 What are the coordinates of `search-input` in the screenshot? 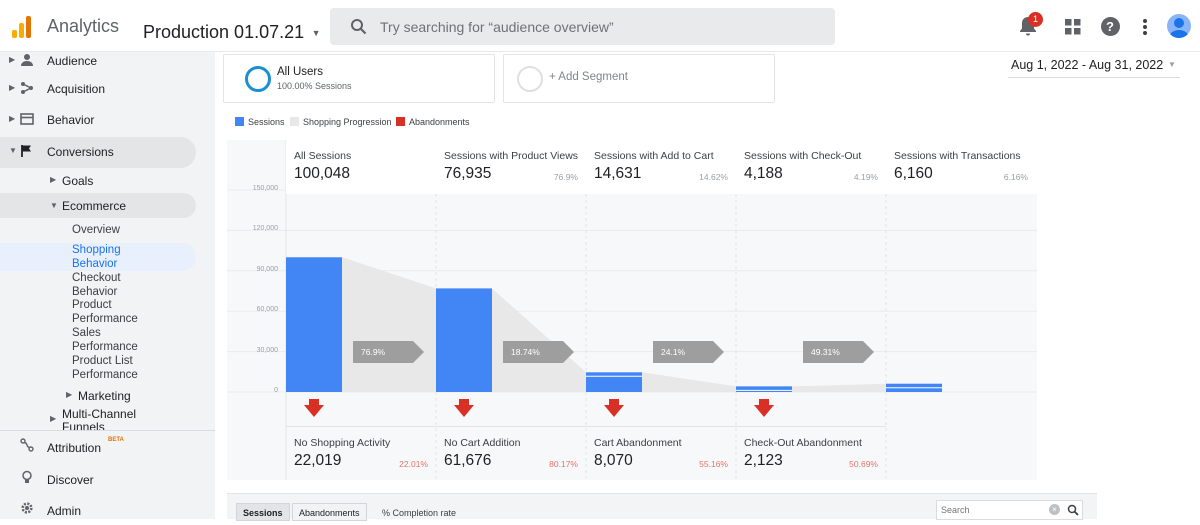 It's located at (600, 26).